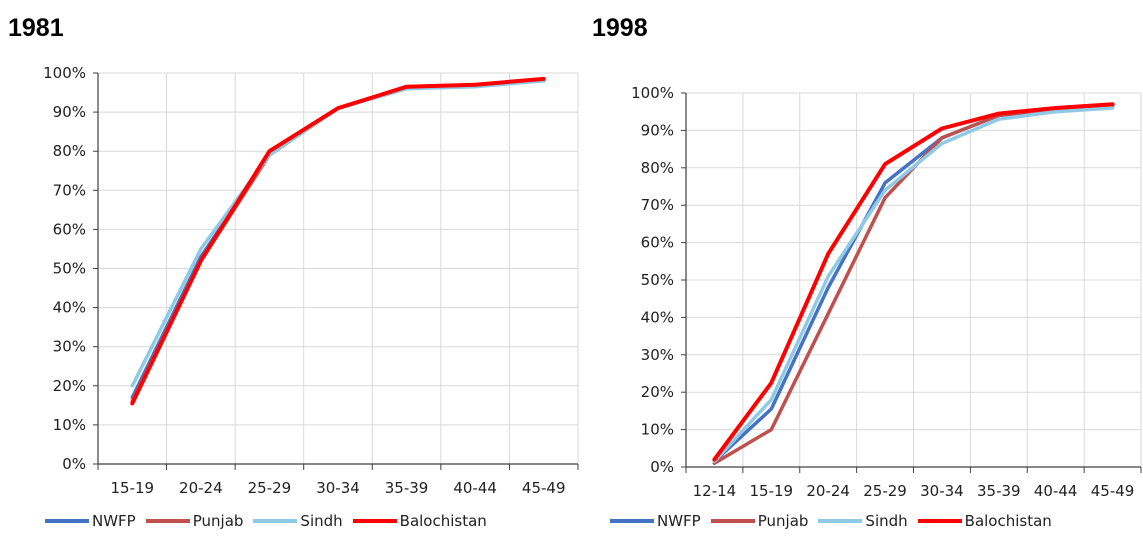 The image size is (1143, 557). What do you see at coordinates (36, 28) in the screenshot?
I see `chart-title: 1981` at bounding box center [36, 28].